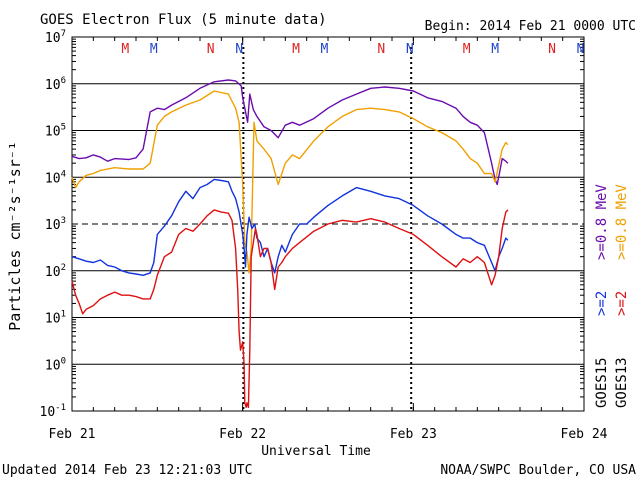 This screenshot has width=640, height=480. What do you see at coordinates (127, 470) in the screenshot?
I see `updated-timestamp: Updated 2014 Feb 23 12:21:03 UTC` at bounding box center [127, 470].